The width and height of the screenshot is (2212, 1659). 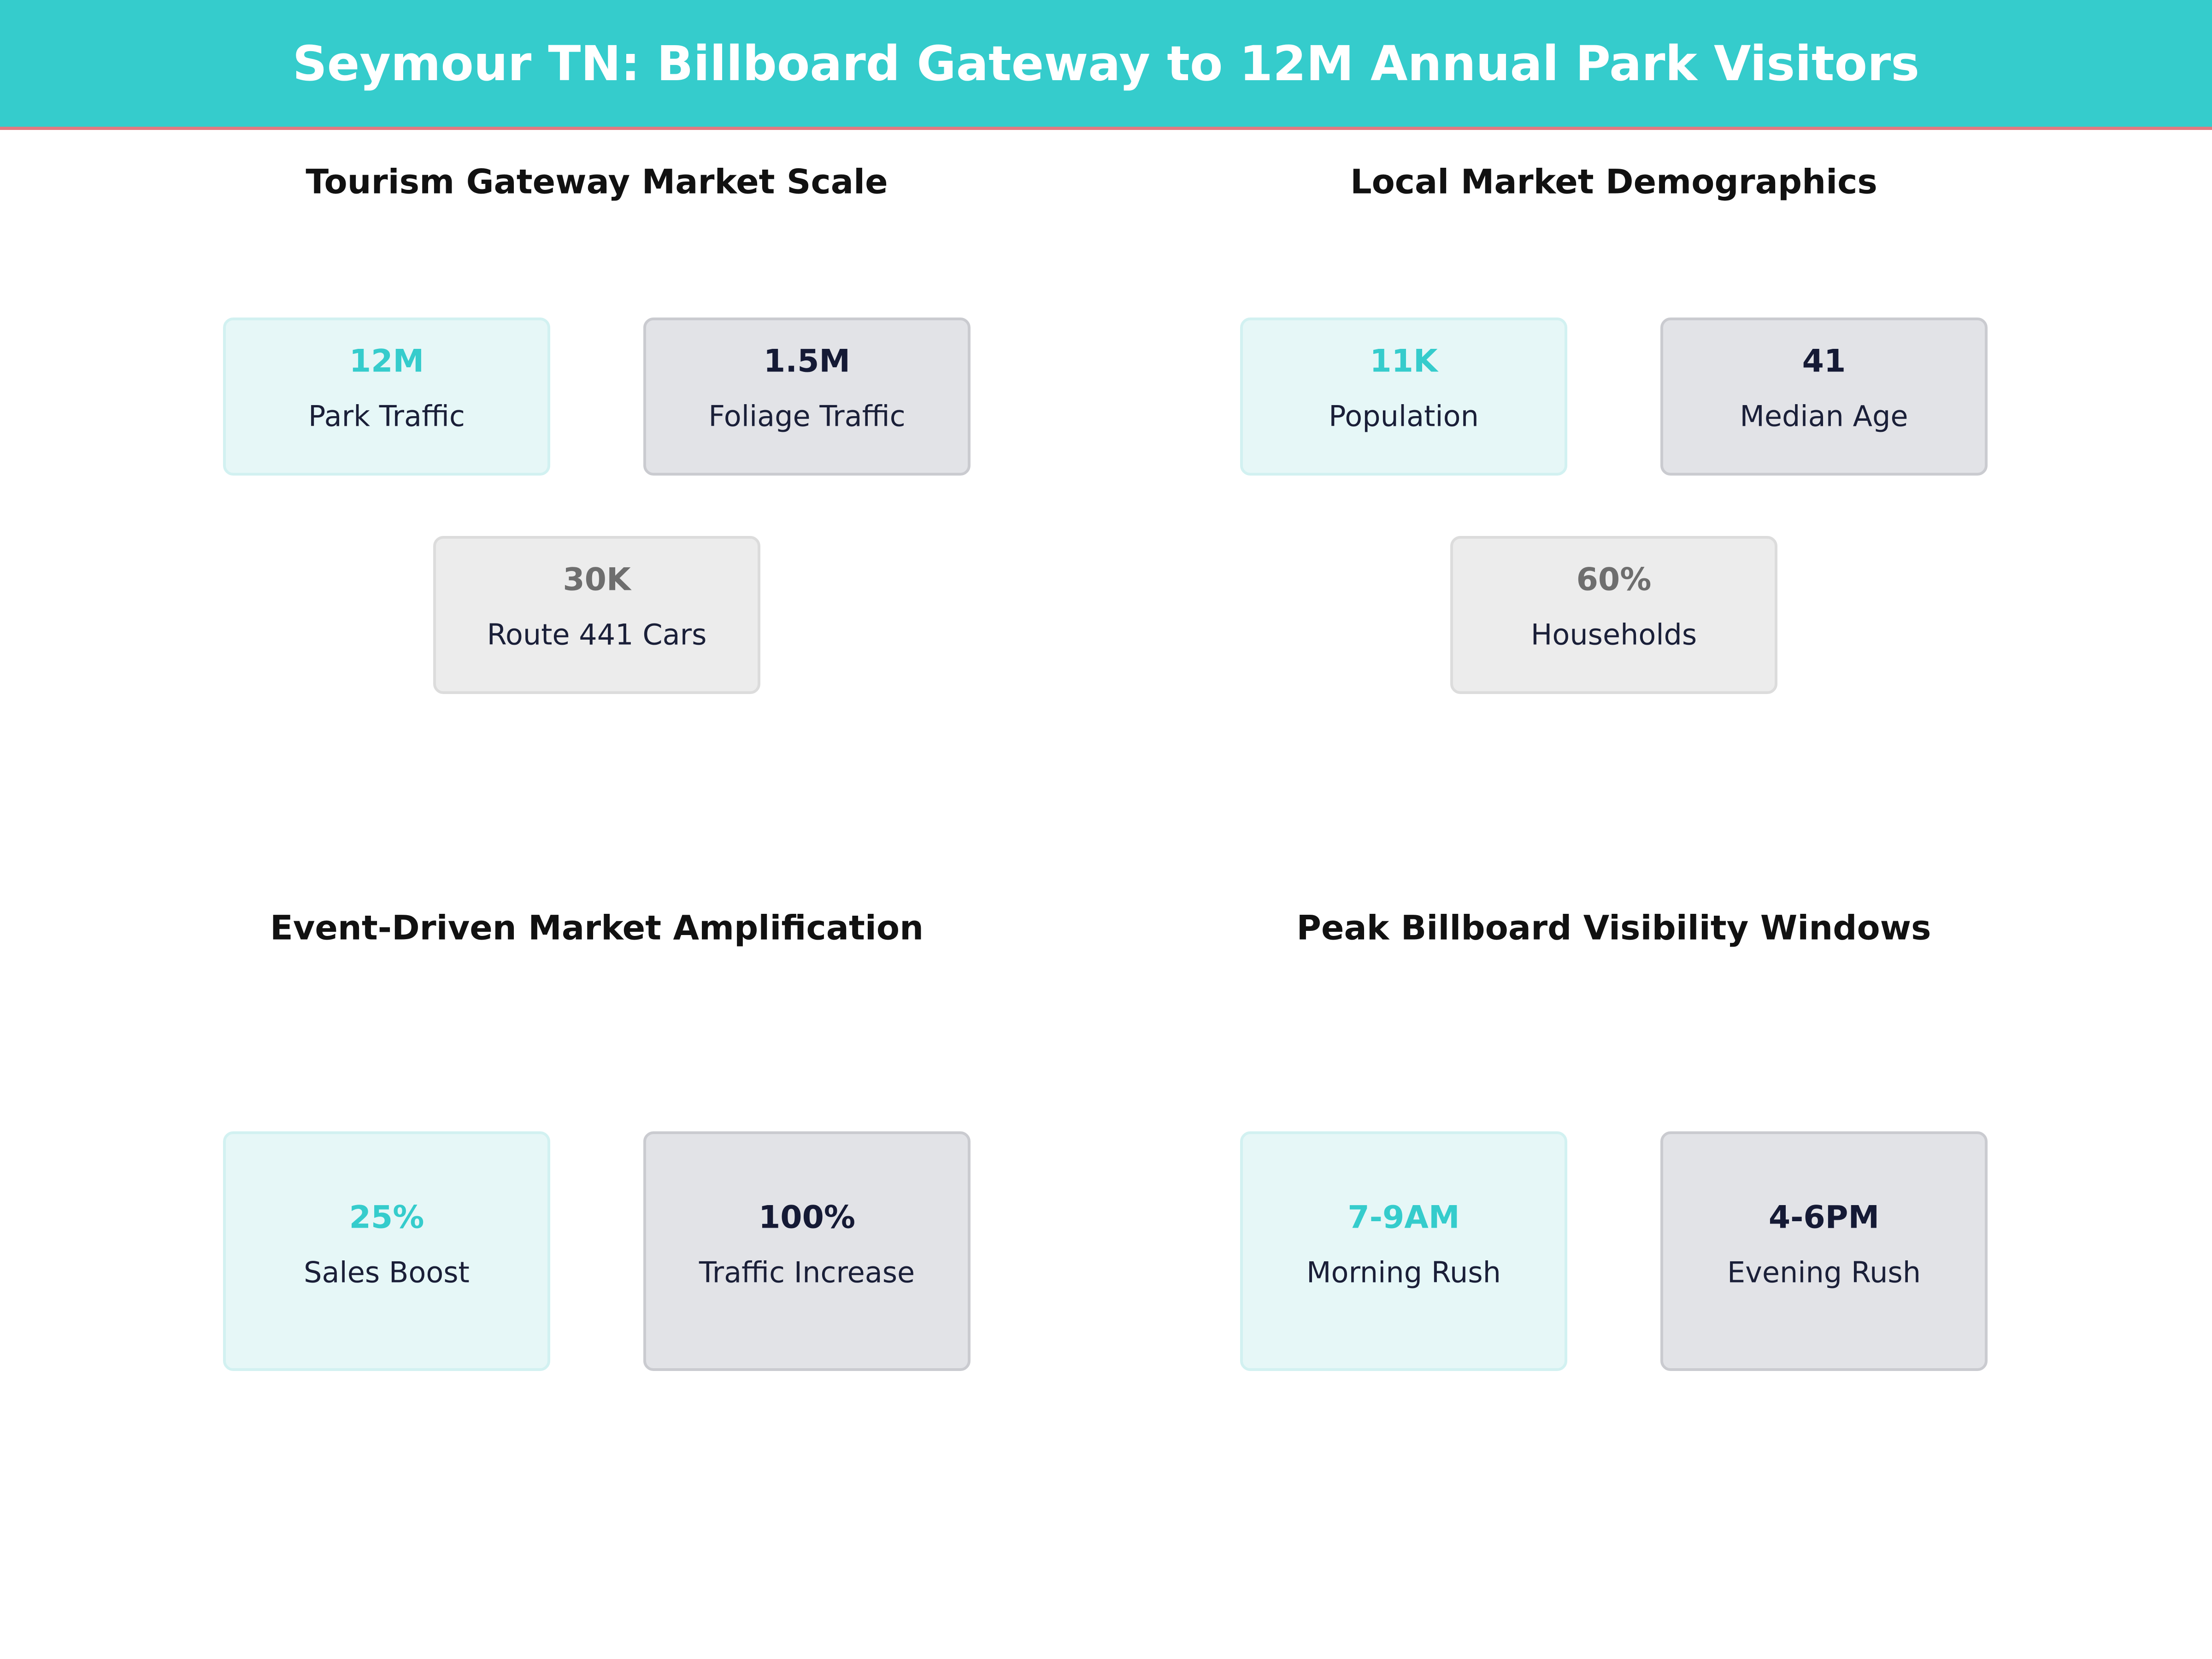 What do you see at coordinates (1824, 416) in the screenshot?
I see `kpi-label: Median Age` at bounding box center [1824, 416].